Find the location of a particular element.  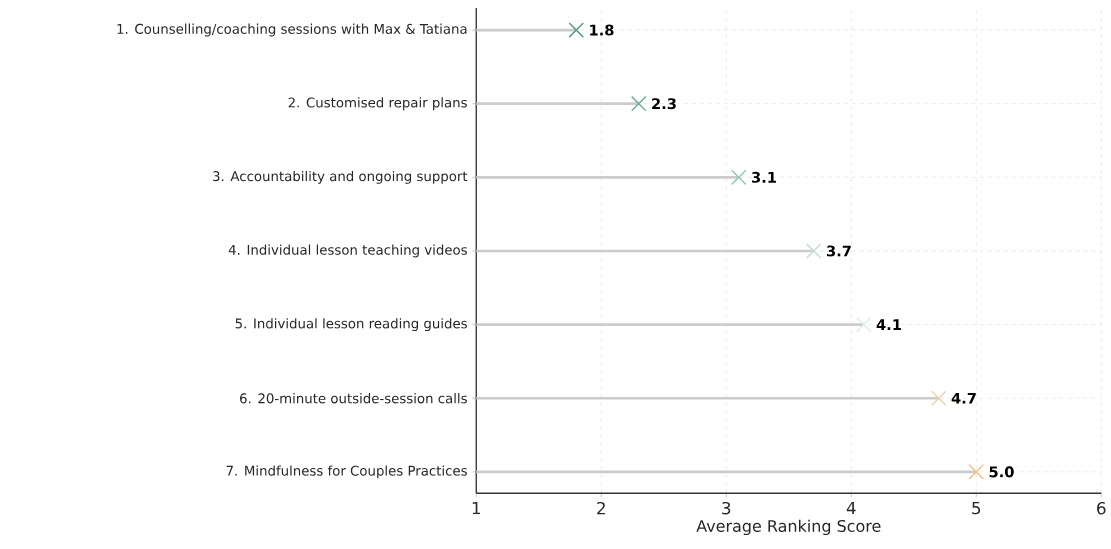

data-label: 4.7 is located at coordinates (963, 398).